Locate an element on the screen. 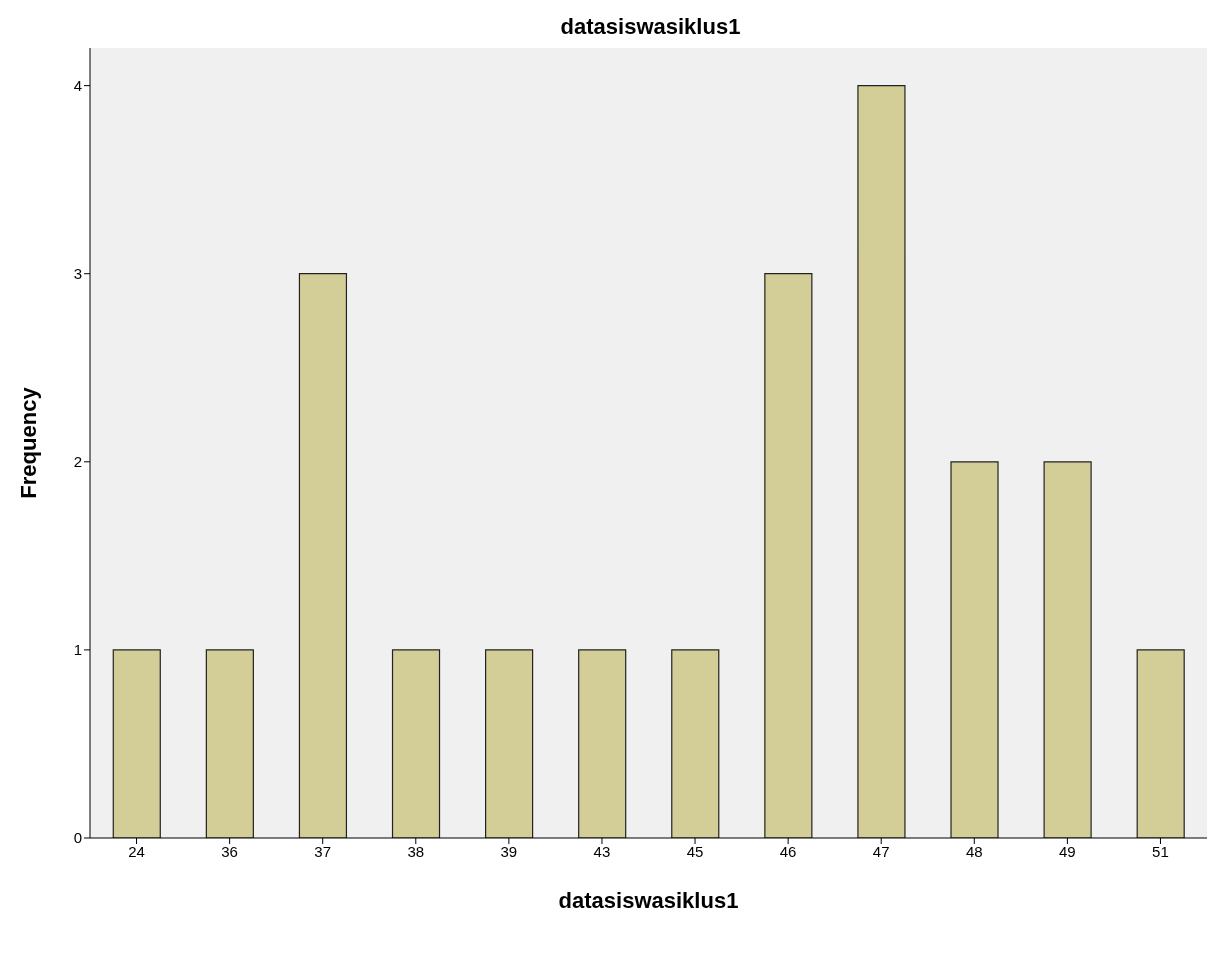 The height and width of the screenshot is (955, 1221). x-tick-label: 37 is located at coordinates (323, 851).